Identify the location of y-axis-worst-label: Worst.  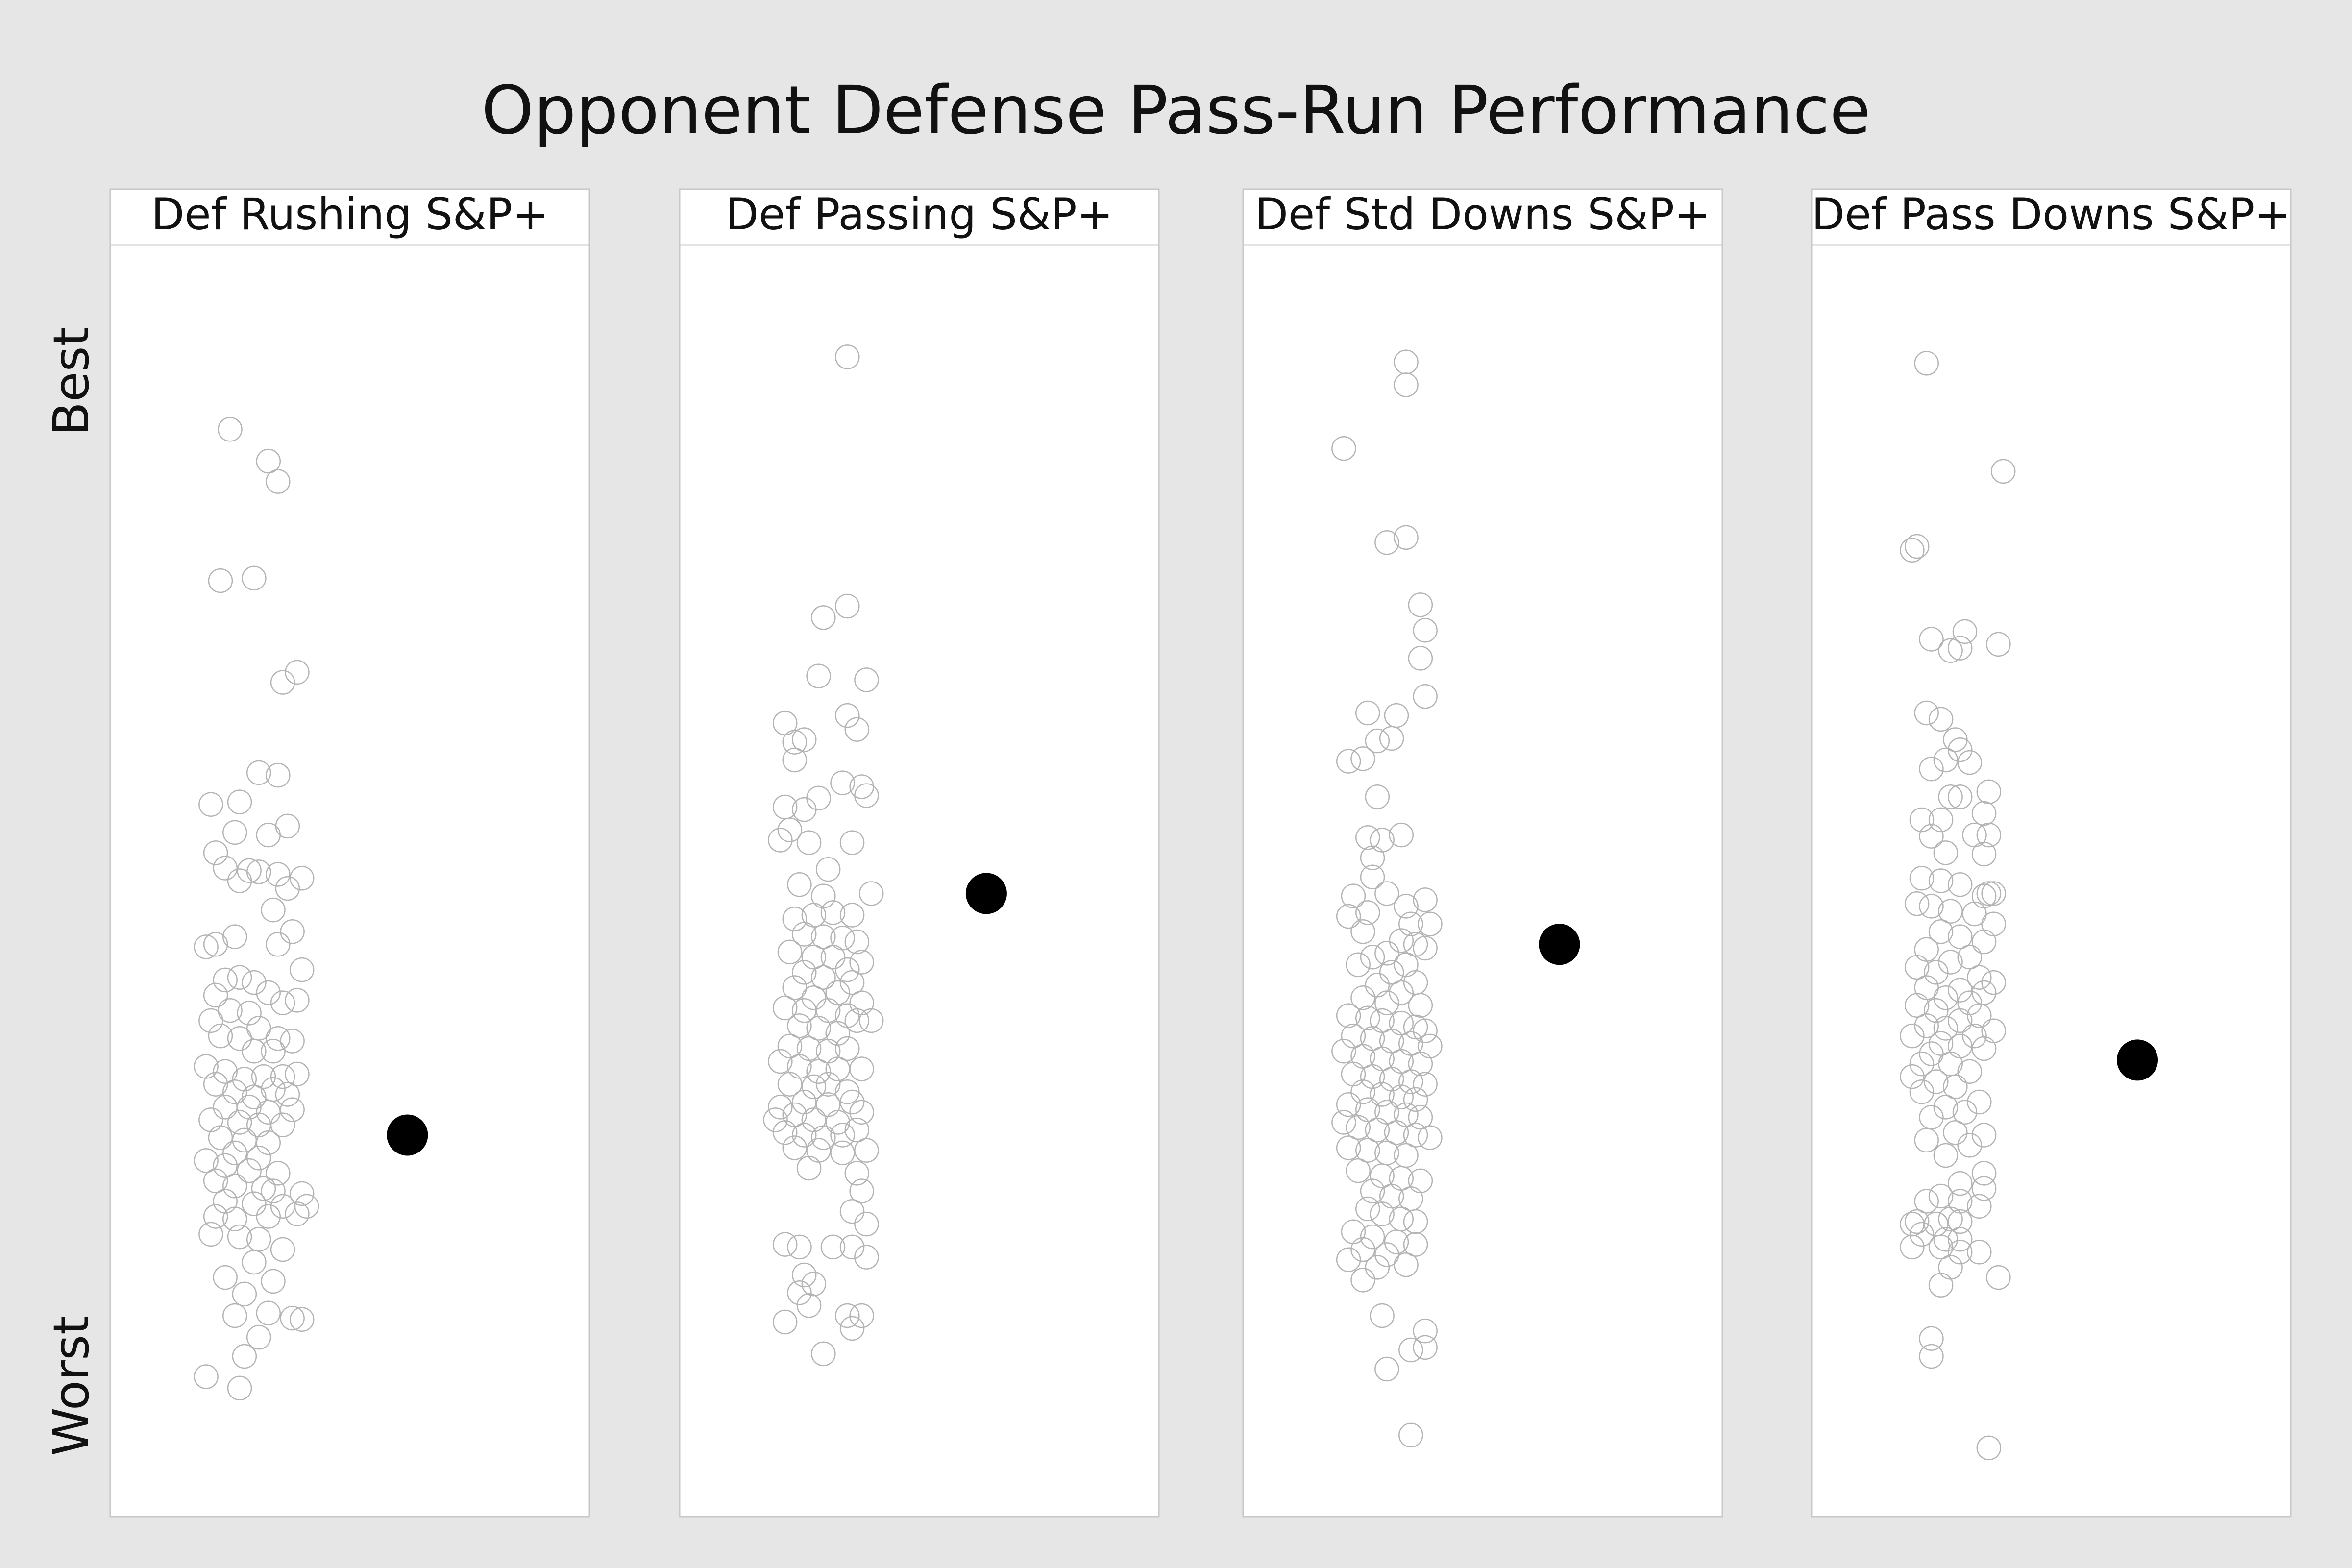
(71, 1386).